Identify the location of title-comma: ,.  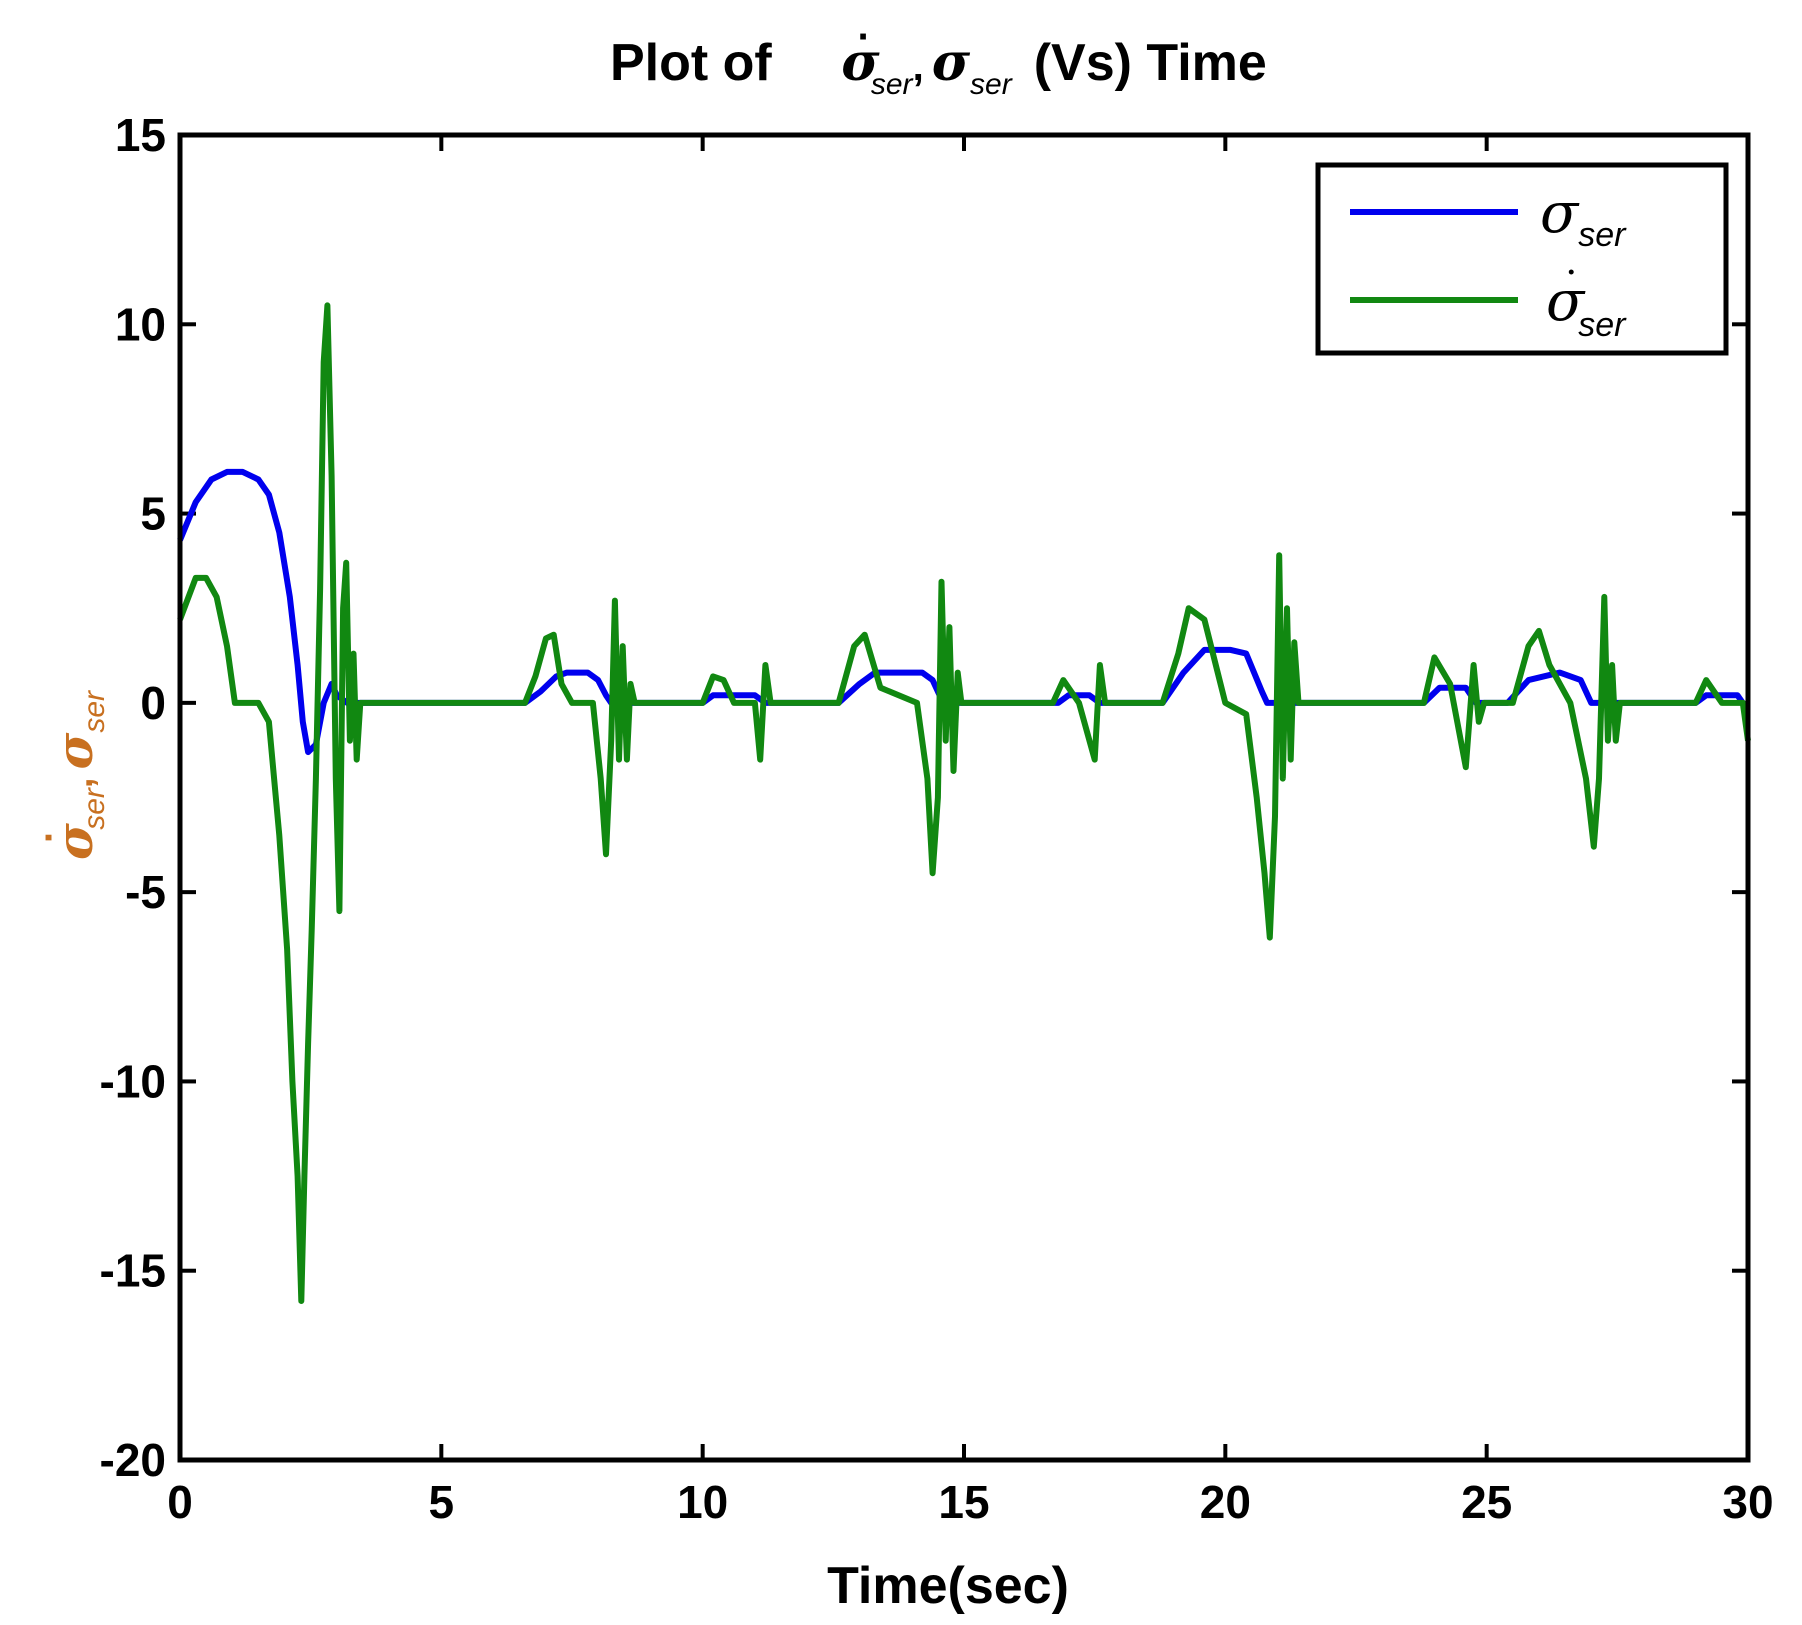
(918, 67).